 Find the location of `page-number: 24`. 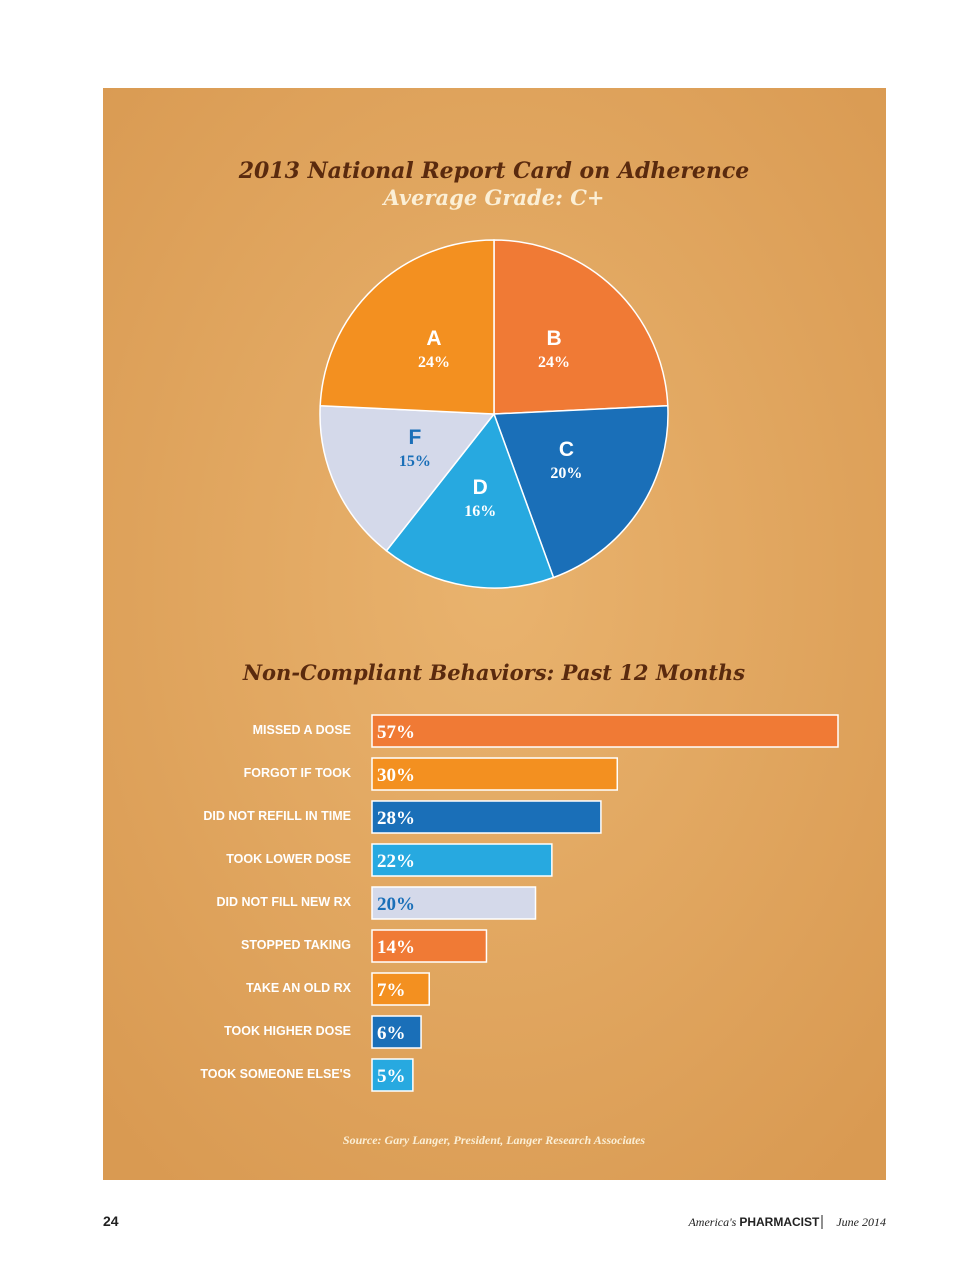

page-number: 24 is located at coordinates (111, 1221).